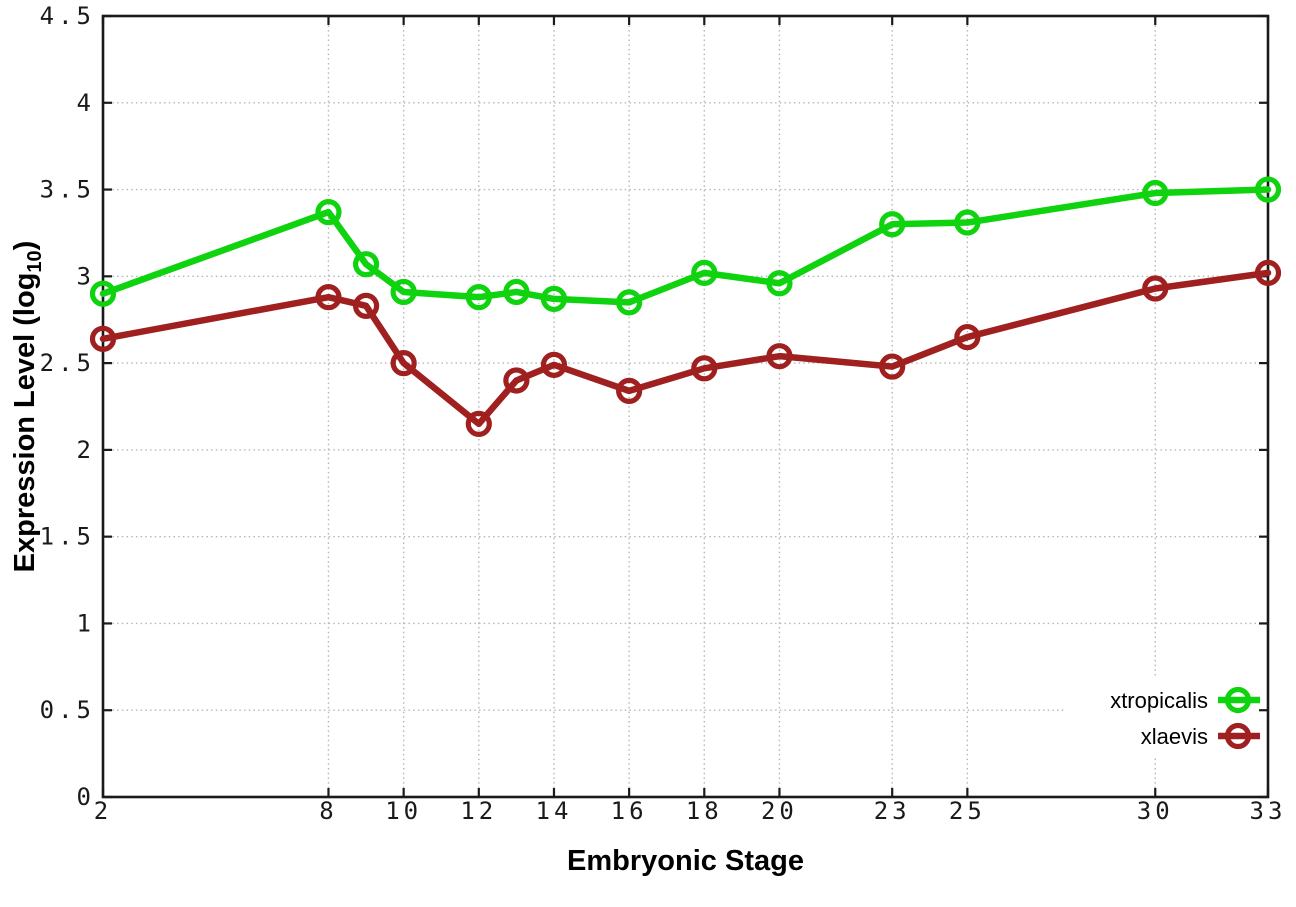  Describe the element at coordinates (67, 537) in the screenshot. I see `y-tick-label: 1.5` at that location.